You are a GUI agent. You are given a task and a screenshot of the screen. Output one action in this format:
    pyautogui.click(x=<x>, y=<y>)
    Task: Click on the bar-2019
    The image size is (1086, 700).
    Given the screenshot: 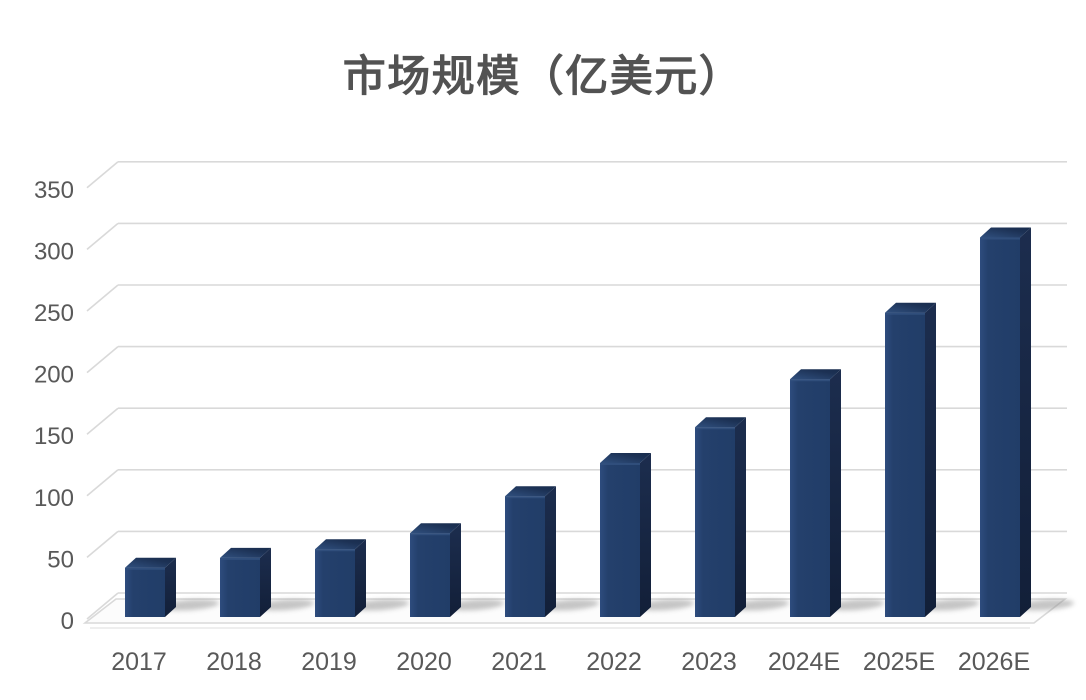 What is the action you would take?
    pyautogui.click(x=340, y=578)
    